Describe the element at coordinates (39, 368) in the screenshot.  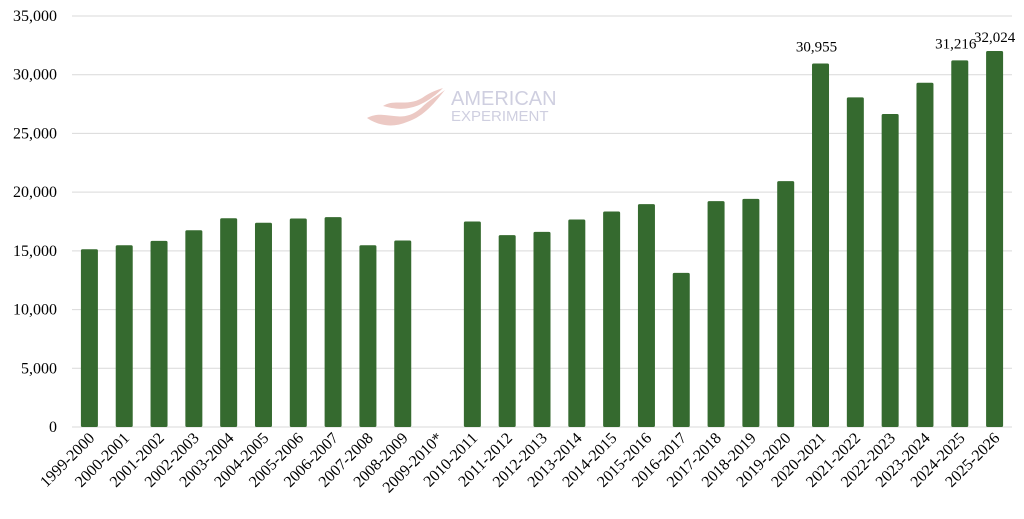
I see `y-tick-label: 5,000` at that location.